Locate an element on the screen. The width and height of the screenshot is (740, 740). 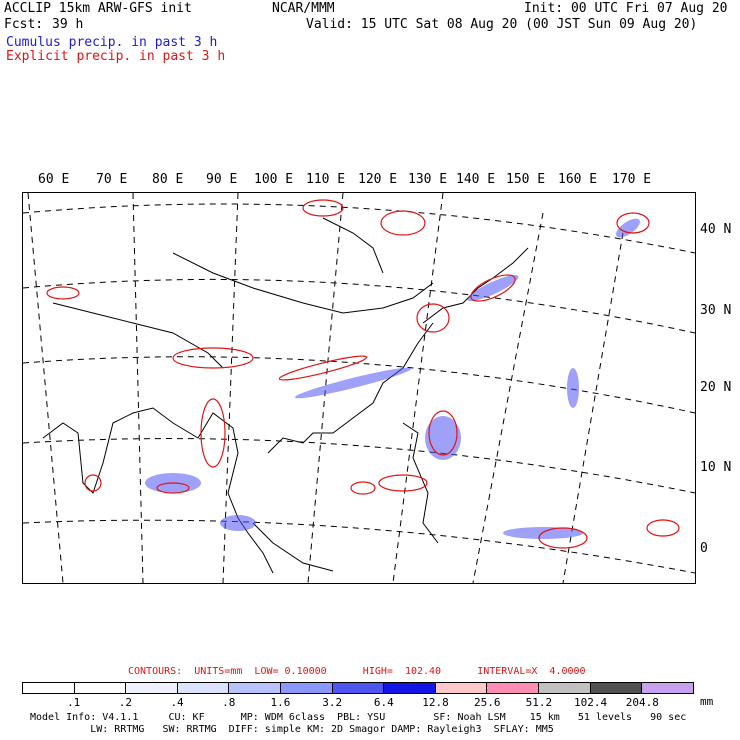
lon-label: 80 E is located at coordinates (168, 179).